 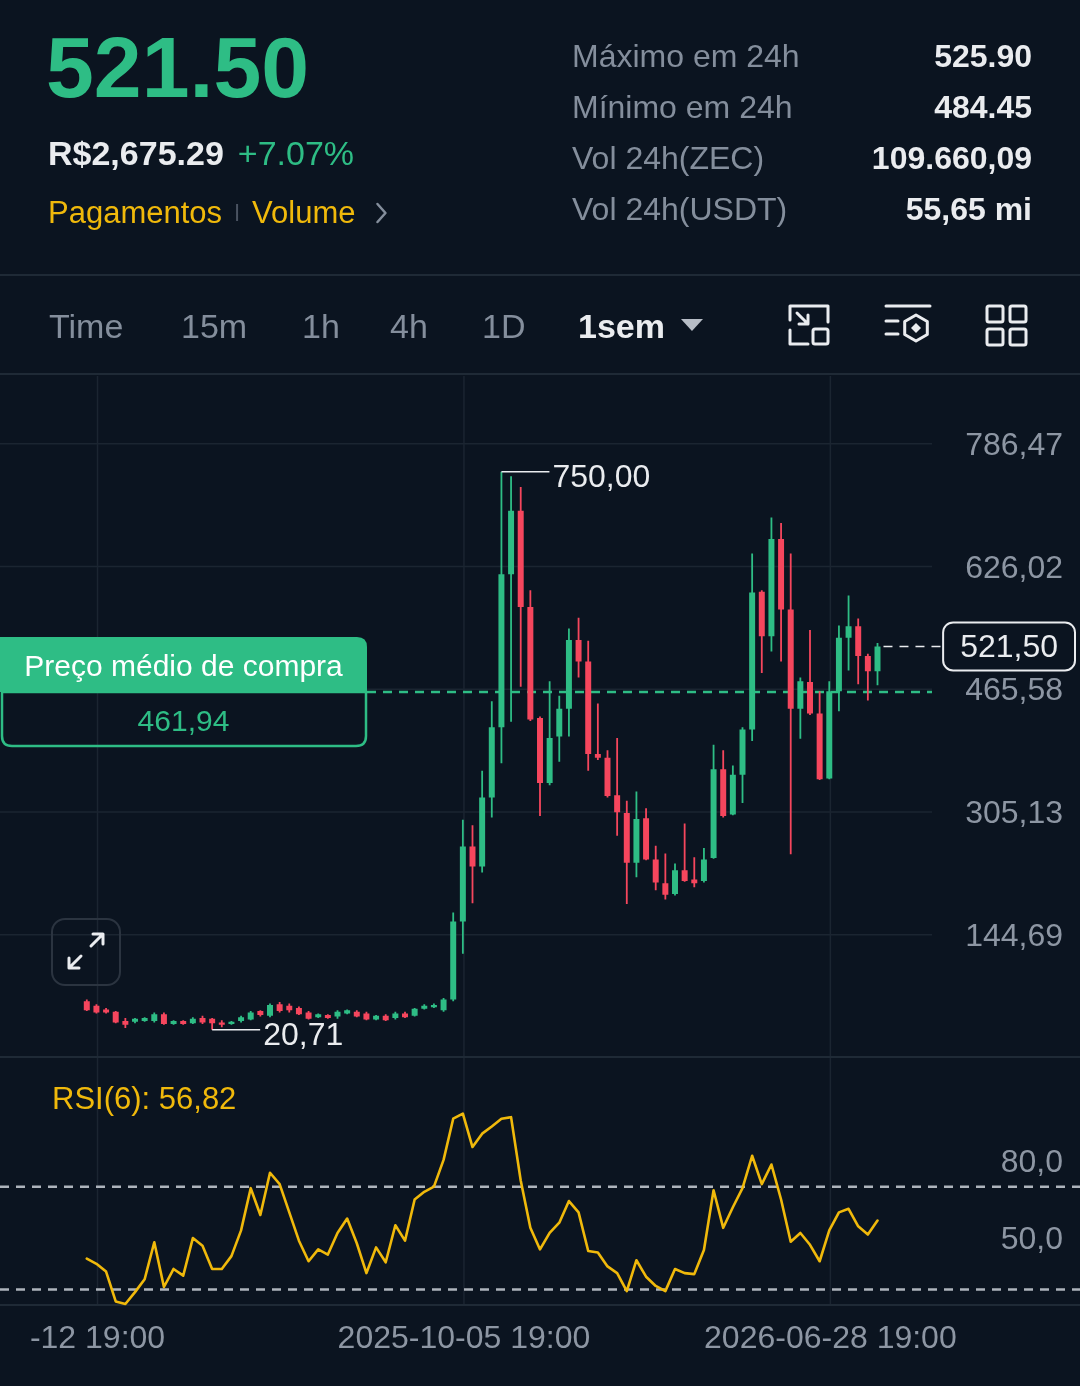 I want to click on text: Volume, so click(x=304, y=212).